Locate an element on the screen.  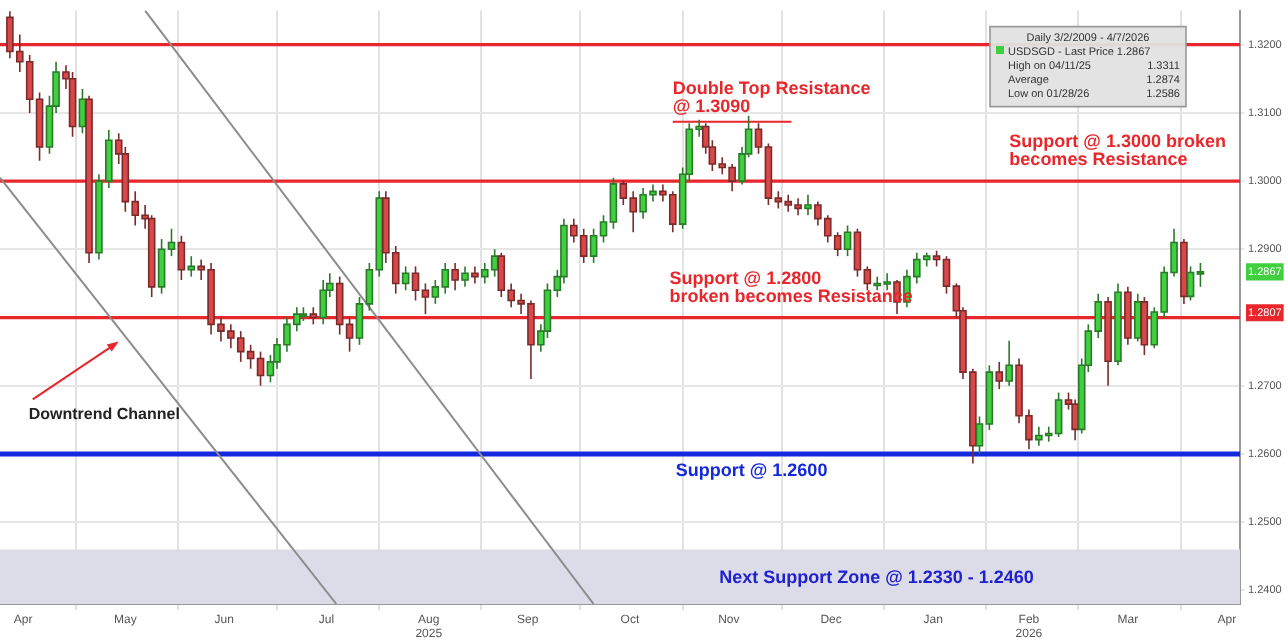
annotation: Downtrend Channel is located at coordinates (104, 414).